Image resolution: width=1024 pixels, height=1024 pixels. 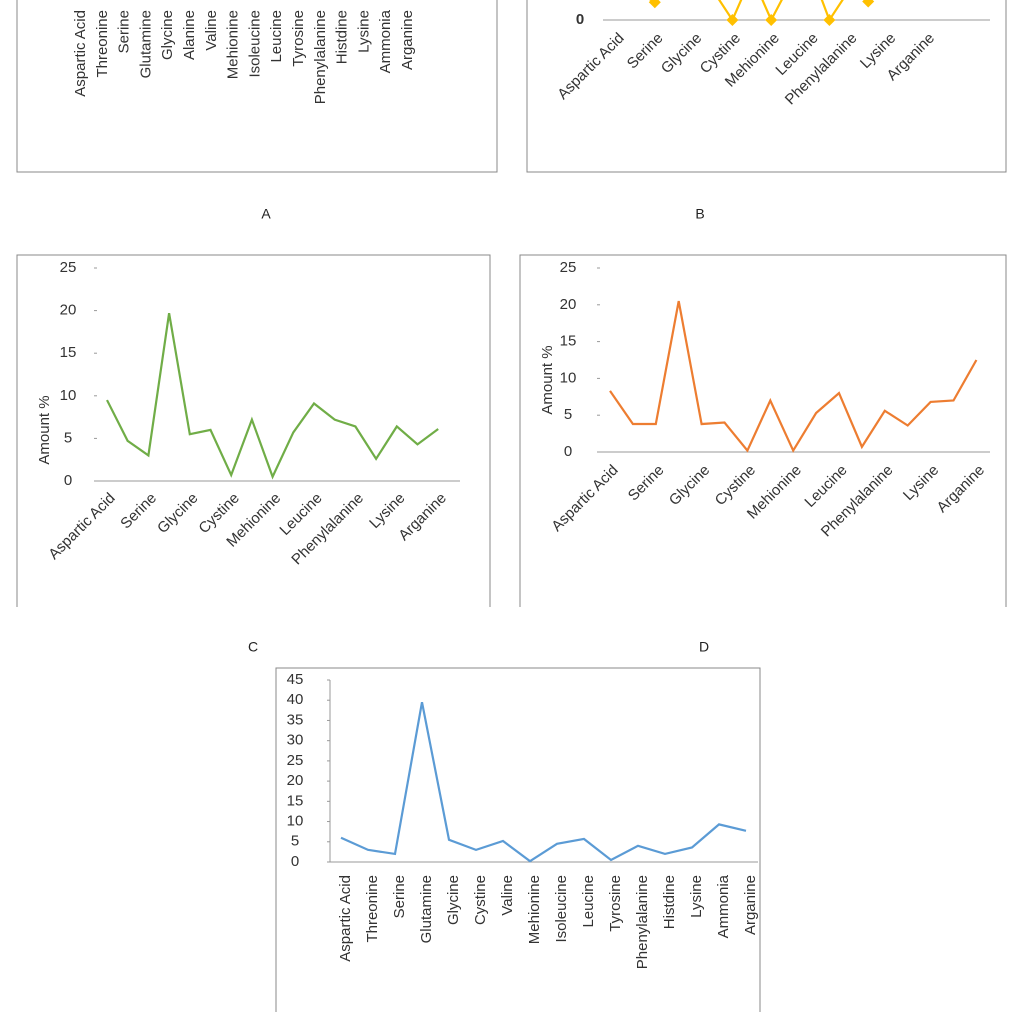 What do you see at coordinates (266, 214) in the screenshot?
I see `panel-caption: A` at bounding box center [266, 214].